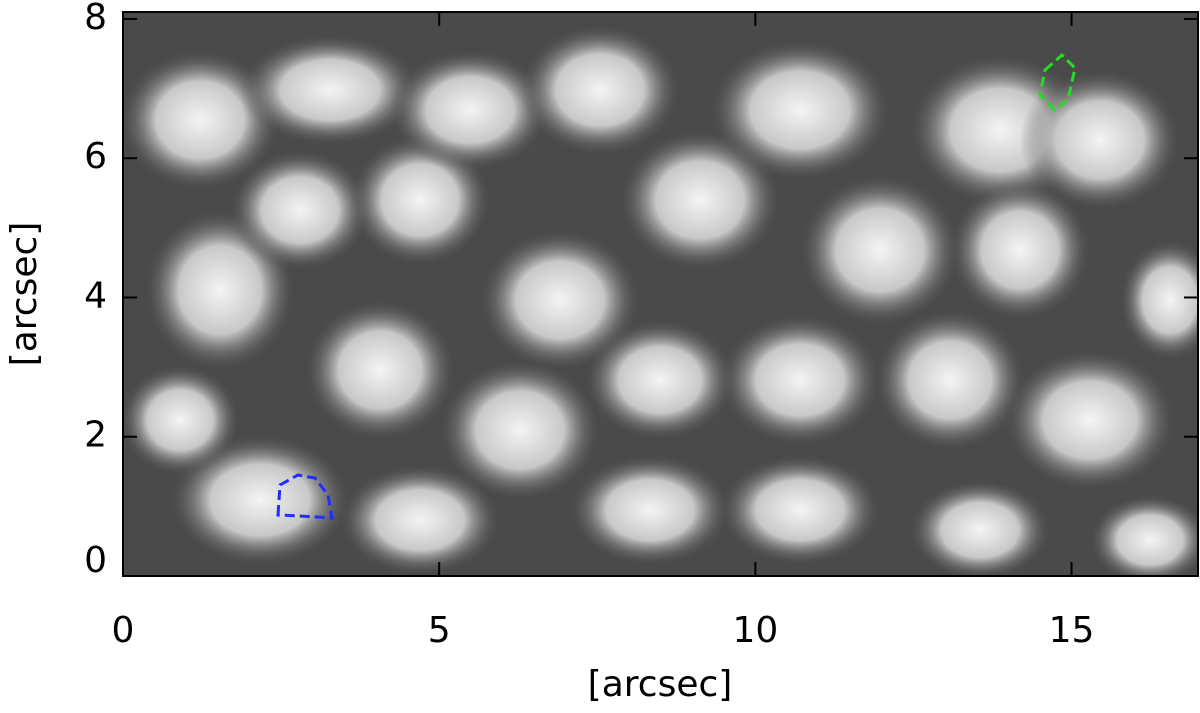  I want to click on x-tick-label: 10, so click(755, 630).